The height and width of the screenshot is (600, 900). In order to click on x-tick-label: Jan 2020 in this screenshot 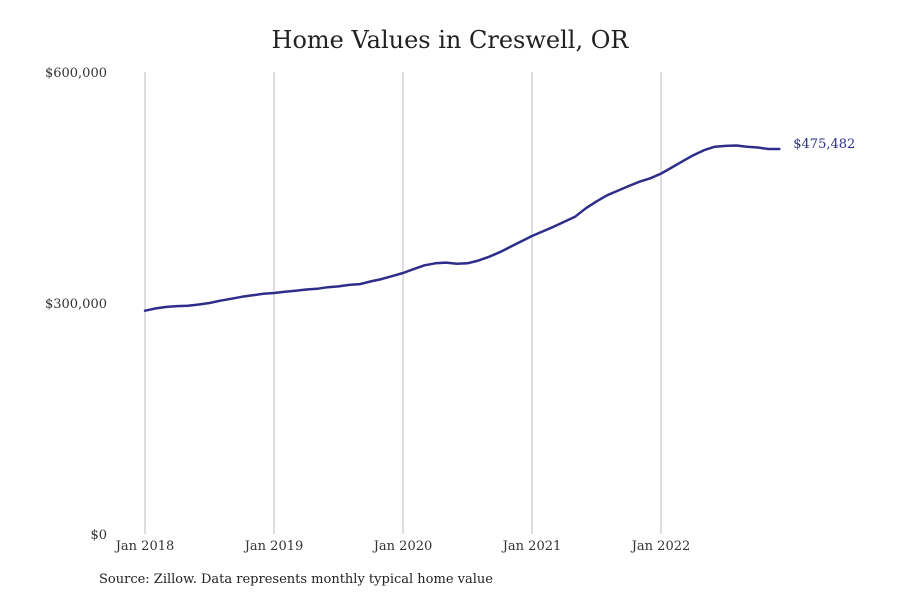, I will do `click(402, 546)`.